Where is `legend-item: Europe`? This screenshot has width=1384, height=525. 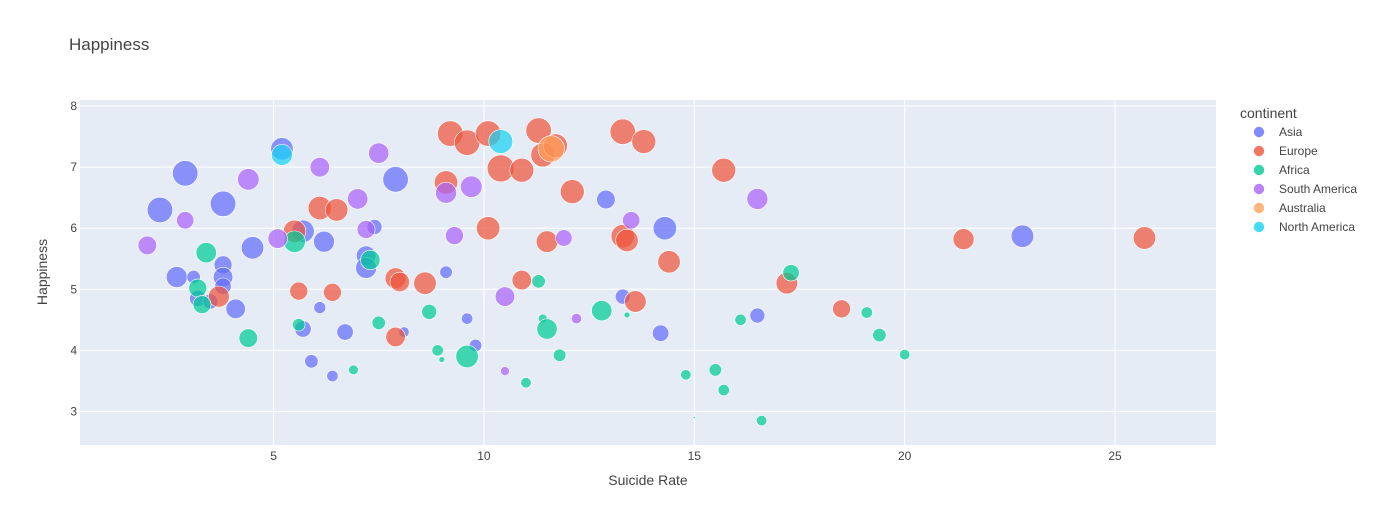
legend-item: Europe is located at coordinates (1286, 151).